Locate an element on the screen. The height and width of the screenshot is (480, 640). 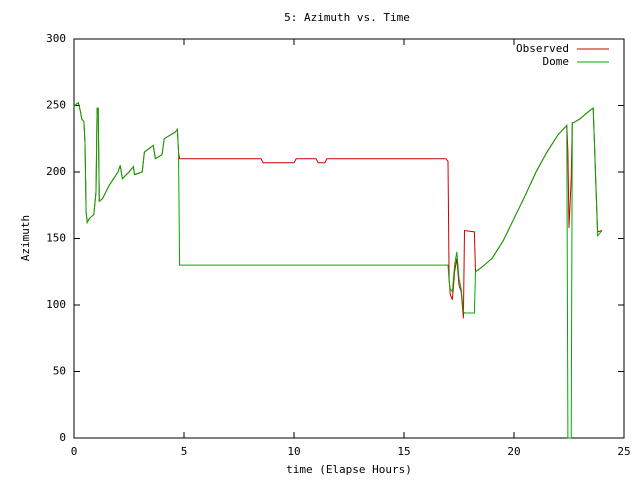
y-tick-label: 150 is located at coordinates (56, 238).